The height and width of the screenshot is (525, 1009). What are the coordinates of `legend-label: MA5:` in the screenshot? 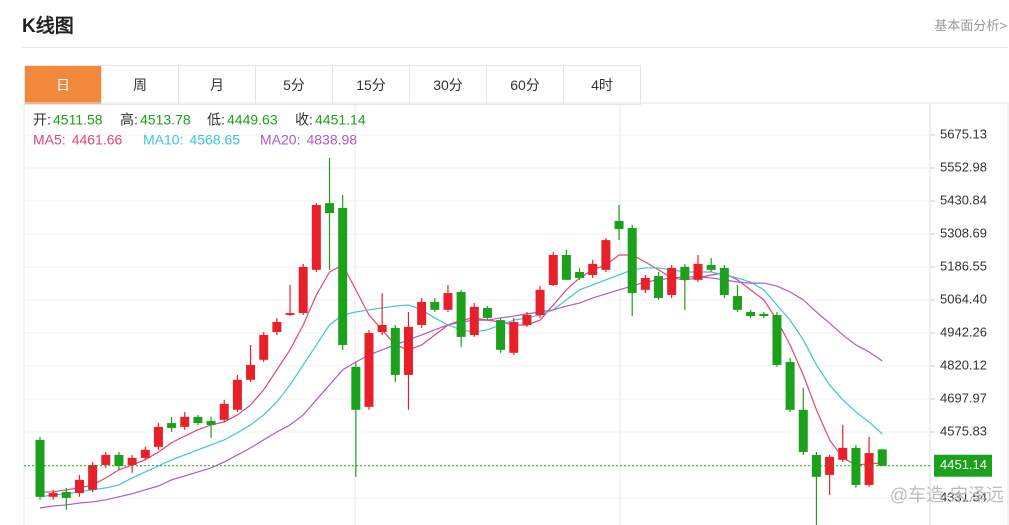 It's located at (49, 140).